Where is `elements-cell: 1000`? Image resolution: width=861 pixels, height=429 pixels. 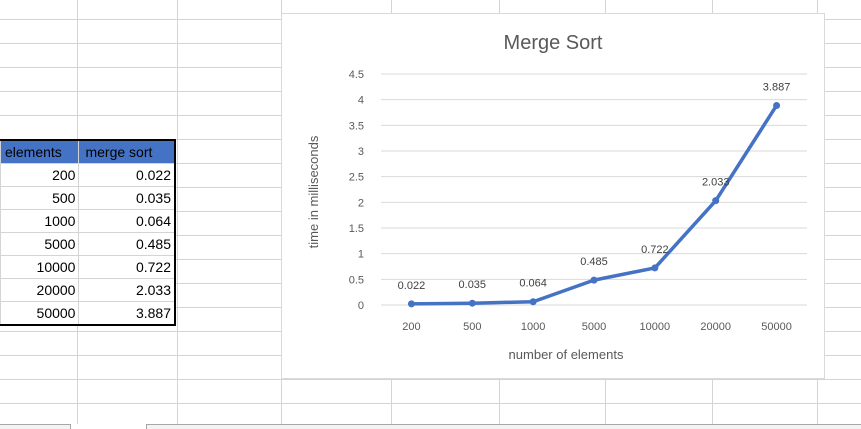 elements-cell: 1000 is located at coordinates (40, 221).